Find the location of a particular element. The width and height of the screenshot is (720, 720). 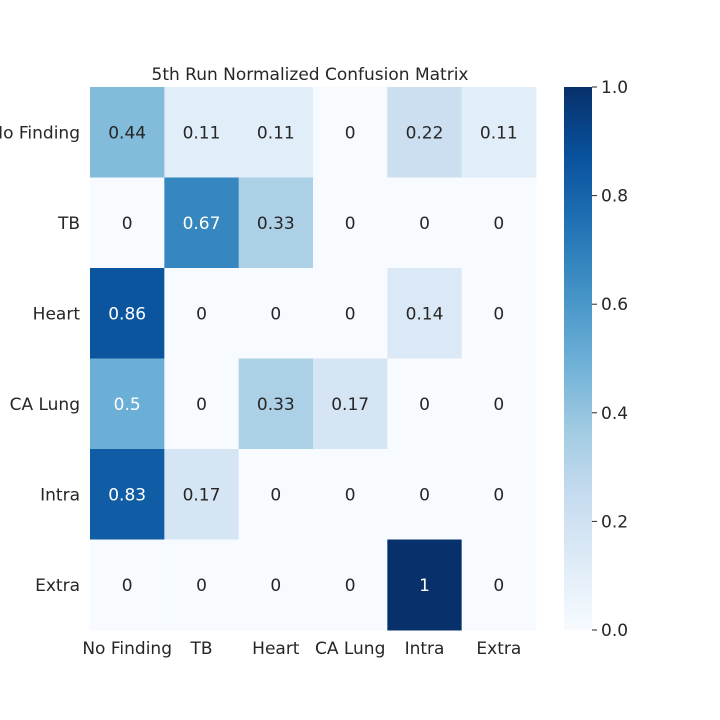

x-tick-label: Extra is located at coordinates (498, 649).